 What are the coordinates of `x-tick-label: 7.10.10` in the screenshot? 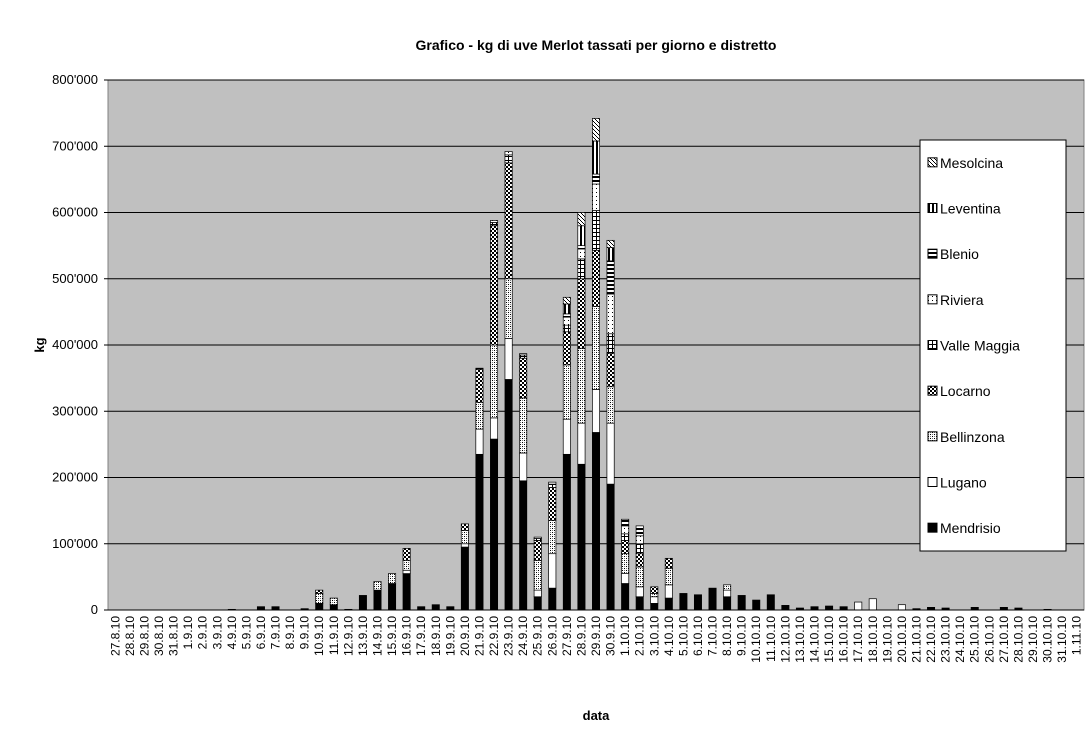 It's located at (713, 636).